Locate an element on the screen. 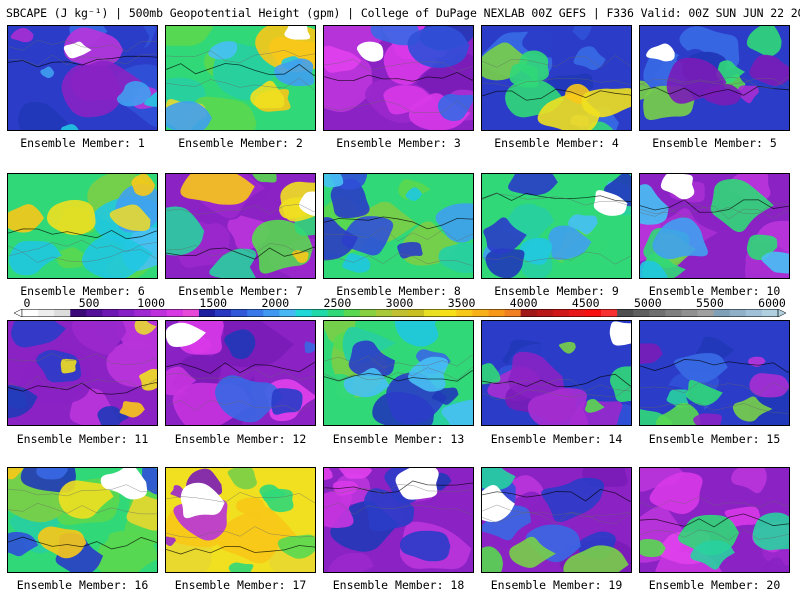 This screenshot has width=800, height=600. colorbar-tick-label: 3000 is located at coordinates (399, 303).